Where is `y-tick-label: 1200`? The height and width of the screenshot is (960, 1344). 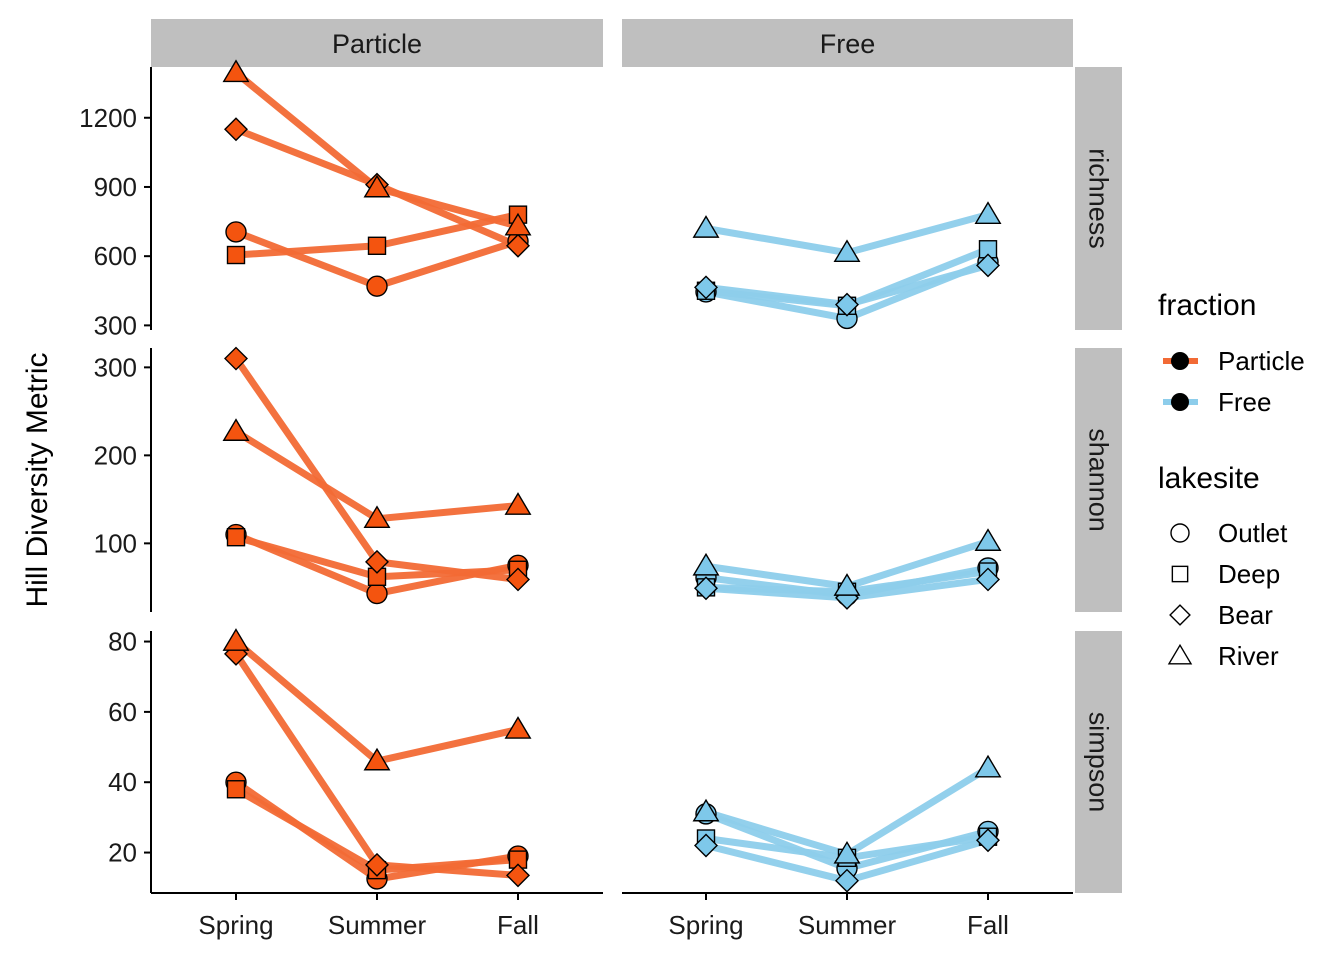
y-tick-label: 1200 is located at coordinates (108, 118).